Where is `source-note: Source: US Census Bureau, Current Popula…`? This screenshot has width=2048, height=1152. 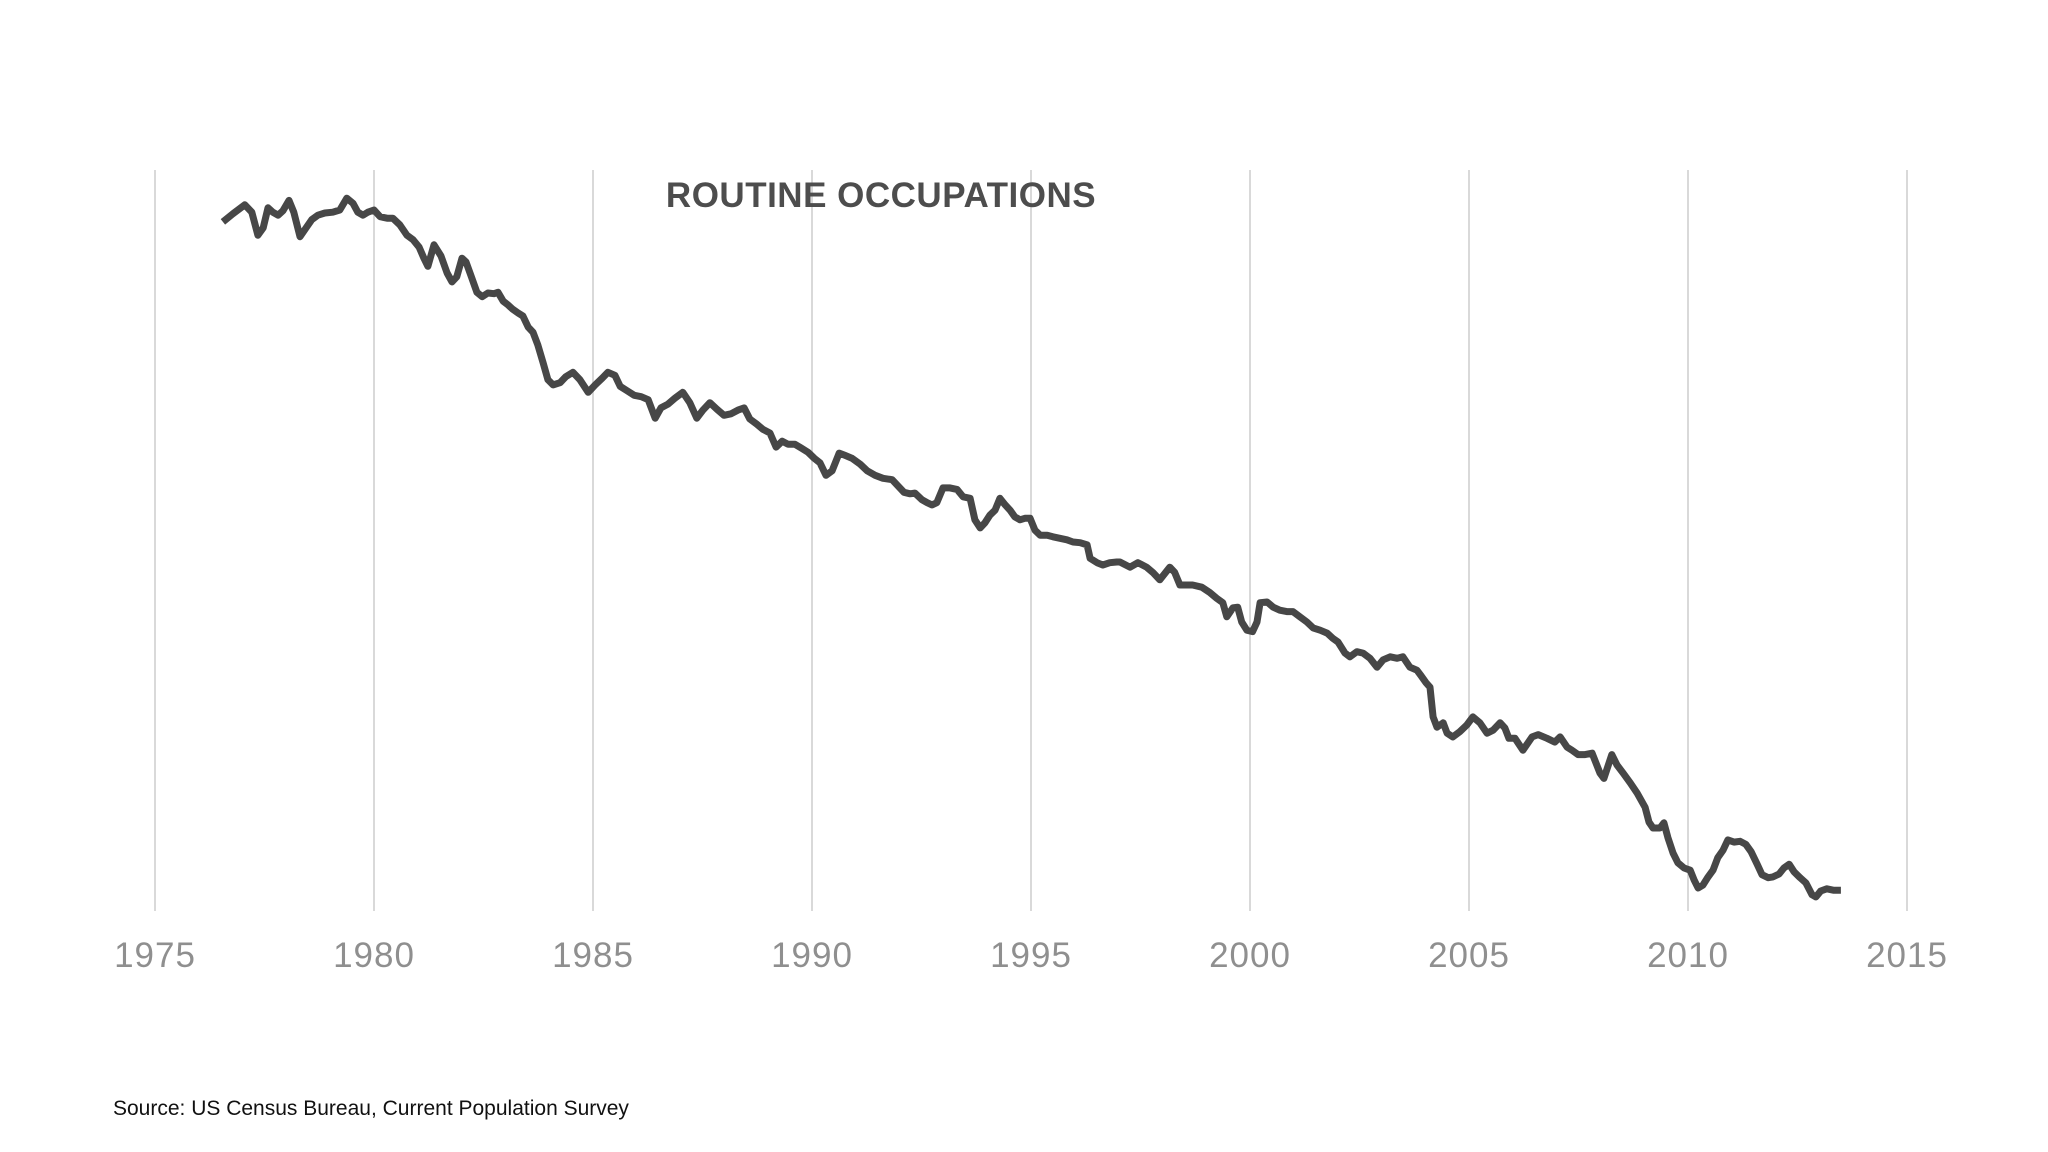
source-note: Source: US Census Bureau, Current Popula… is located at coordinates (371, 1108).